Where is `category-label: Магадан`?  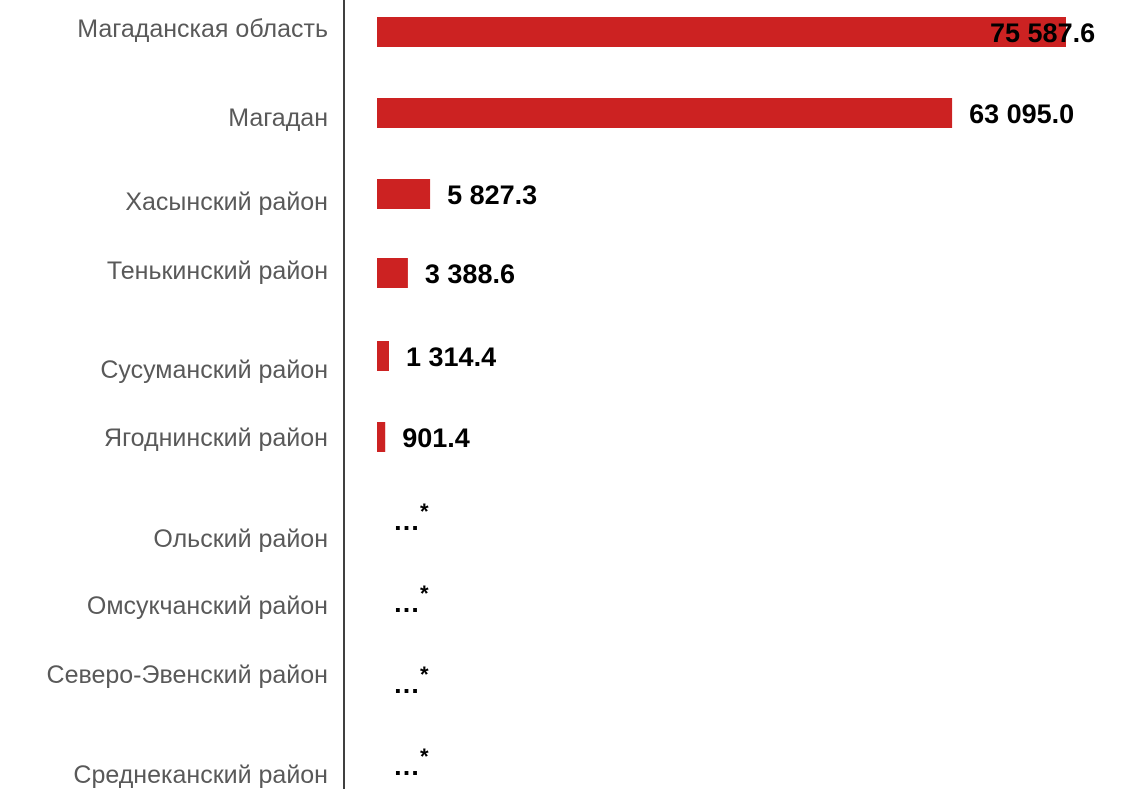
category-label: Магадан is located at coordinates (278, 118).